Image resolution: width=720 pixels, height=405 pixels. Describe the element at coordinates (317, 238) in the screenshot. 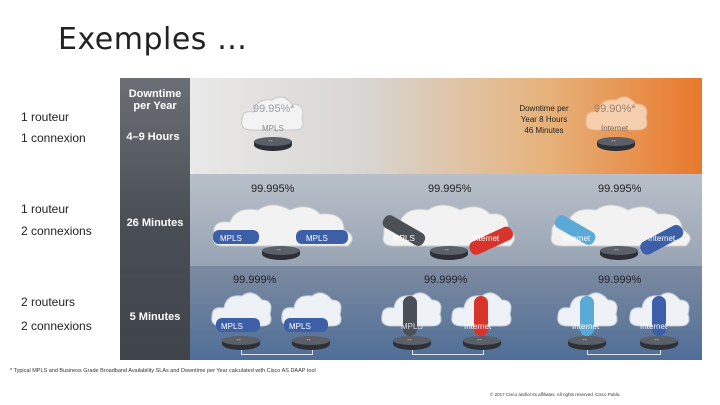

I see `band2-a-label-2: MPLS` at that location.